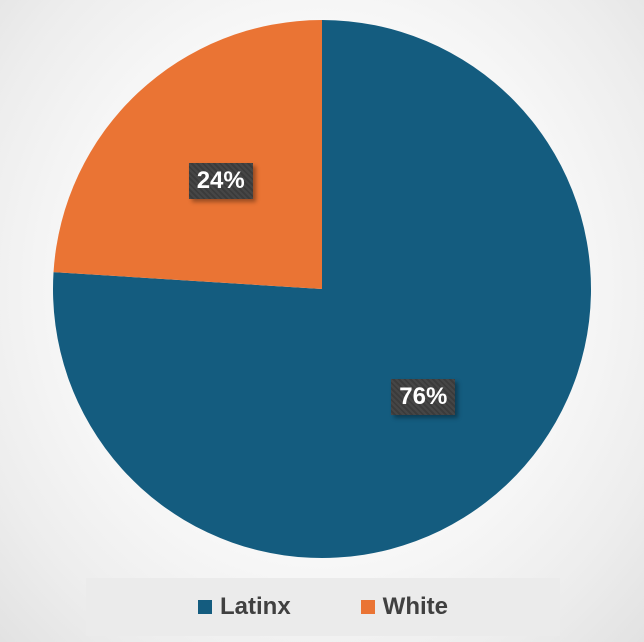  What do you see at coordinates (220, 181) in the screenshot?
I see `data-label-white: 24%` at bounding box center [220, 181].